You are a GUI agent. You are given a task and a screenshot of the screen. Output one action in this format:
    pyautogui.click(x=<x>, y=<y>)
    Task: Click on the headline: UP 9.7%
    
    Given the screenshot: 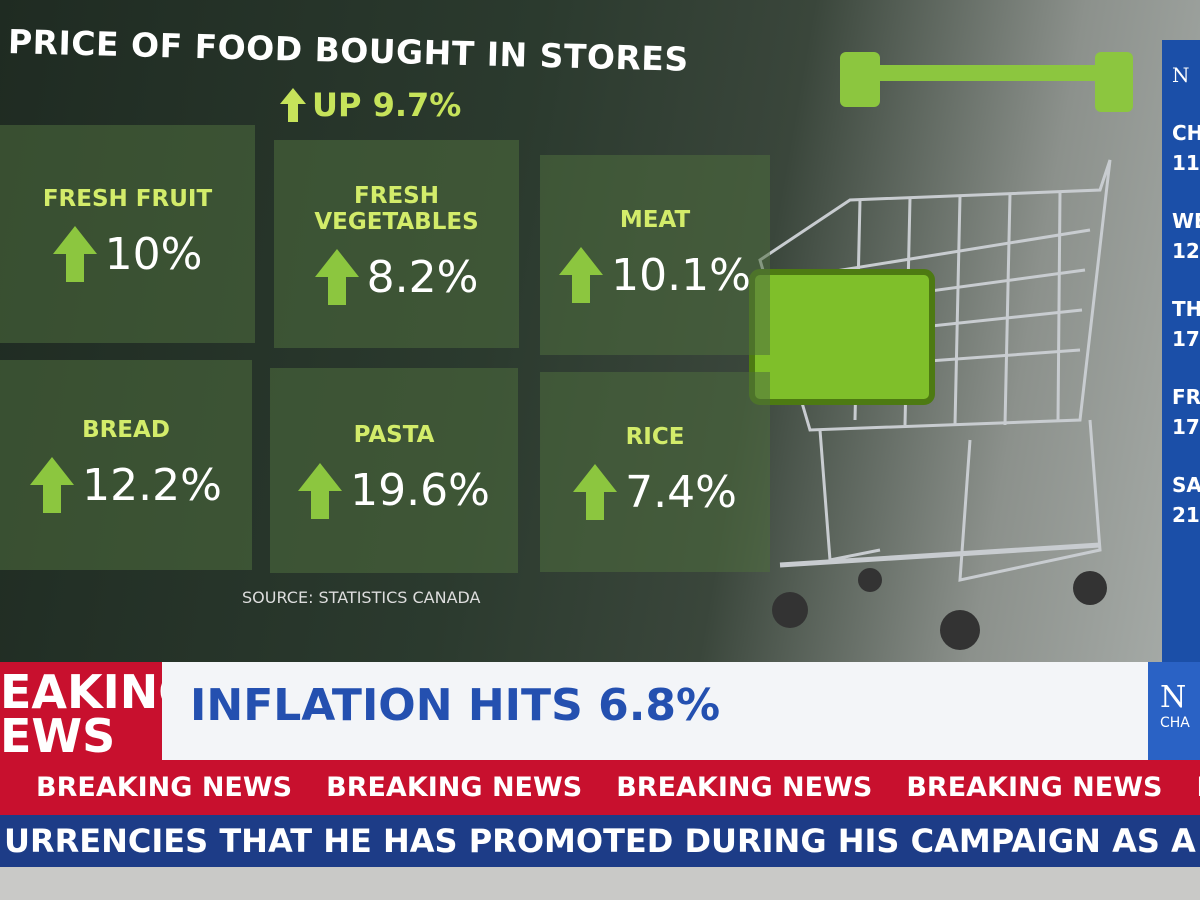 What is the action you would take?
    pyautogui.click(x=370, y=105)
    